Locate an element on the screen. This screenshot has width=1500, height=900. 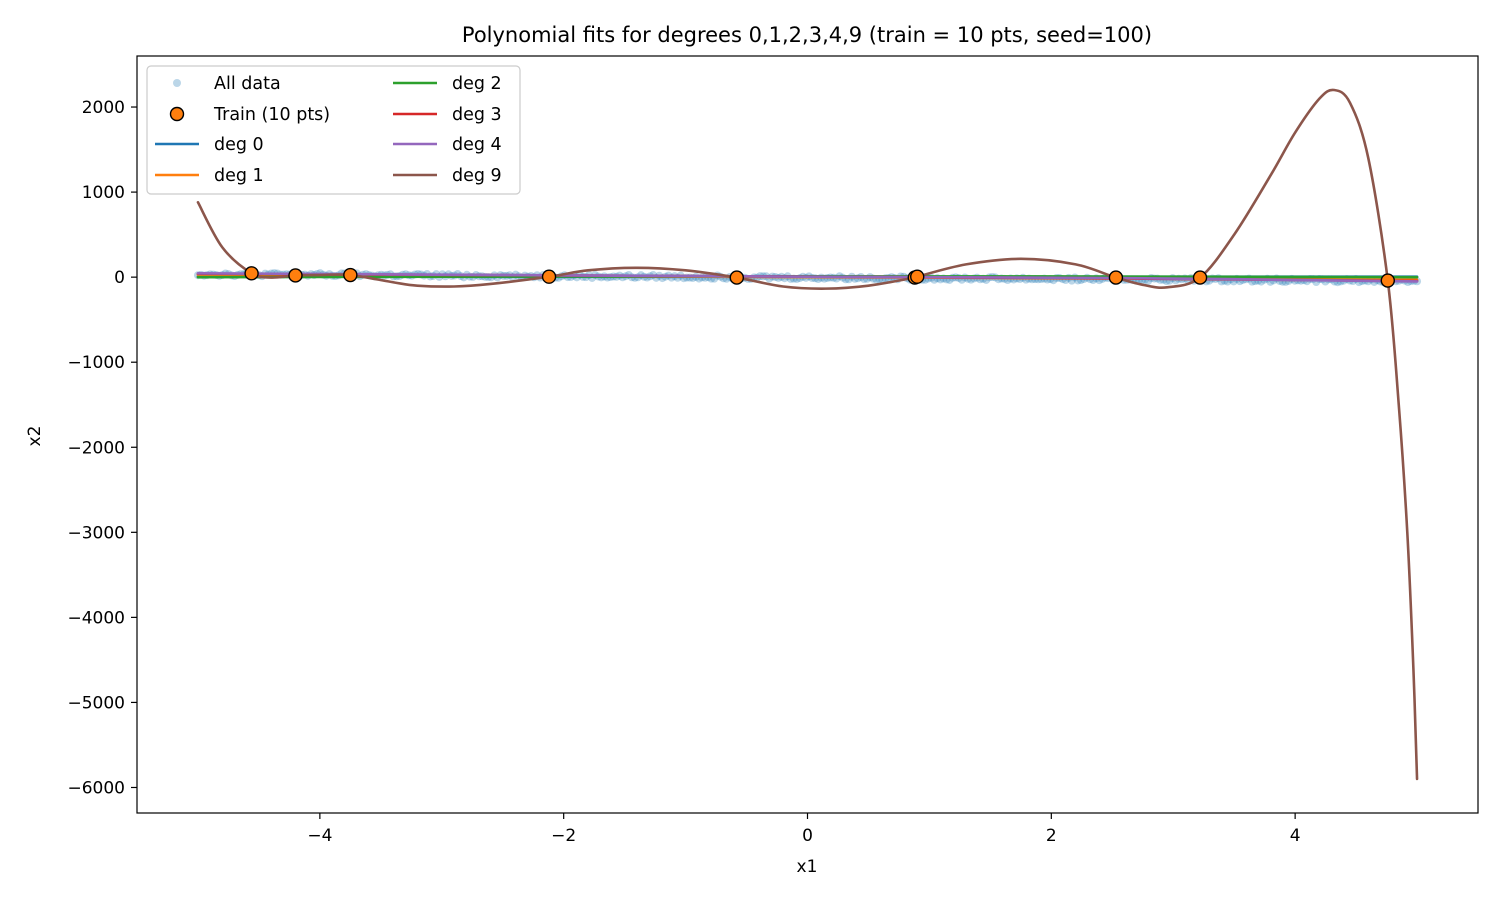
train-points is located at coordinates (819, 277).